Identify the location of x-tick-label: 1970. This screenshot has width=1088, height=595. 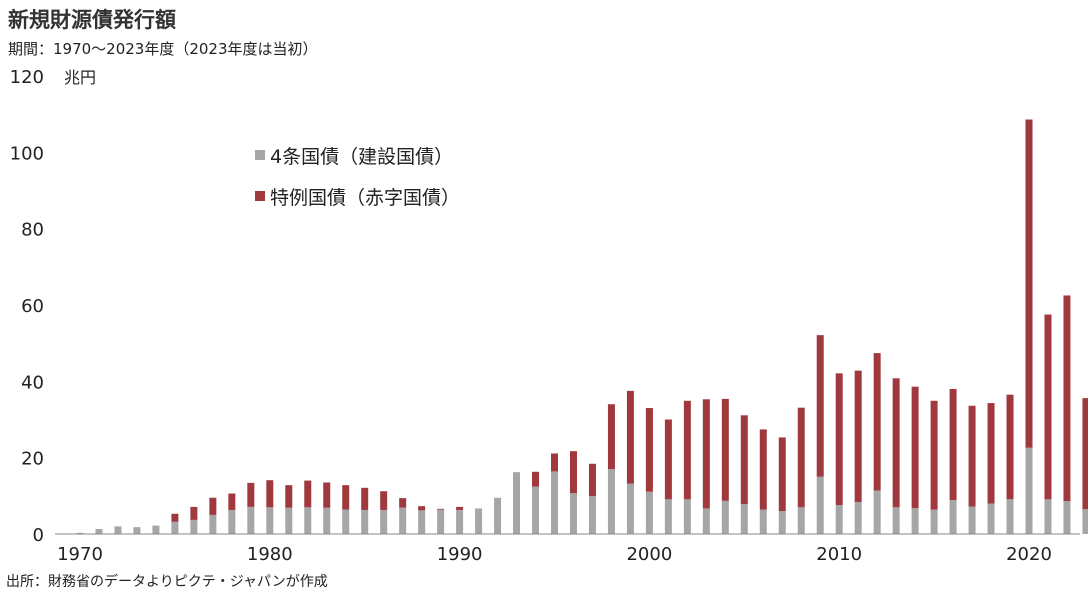
(80, 554).